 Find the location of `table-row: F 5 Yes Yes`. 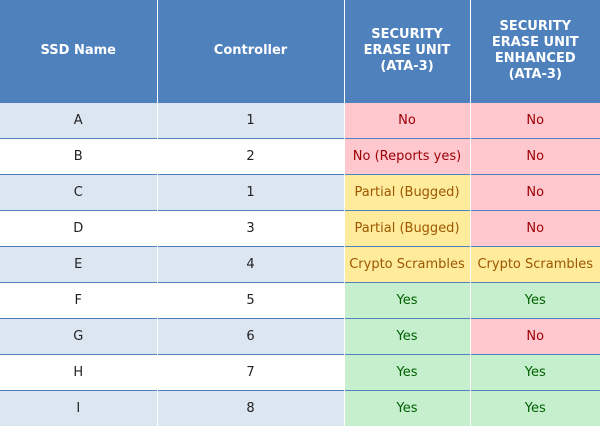

table-row: F 5 Yes Yes is located at coordinates (300, 300).